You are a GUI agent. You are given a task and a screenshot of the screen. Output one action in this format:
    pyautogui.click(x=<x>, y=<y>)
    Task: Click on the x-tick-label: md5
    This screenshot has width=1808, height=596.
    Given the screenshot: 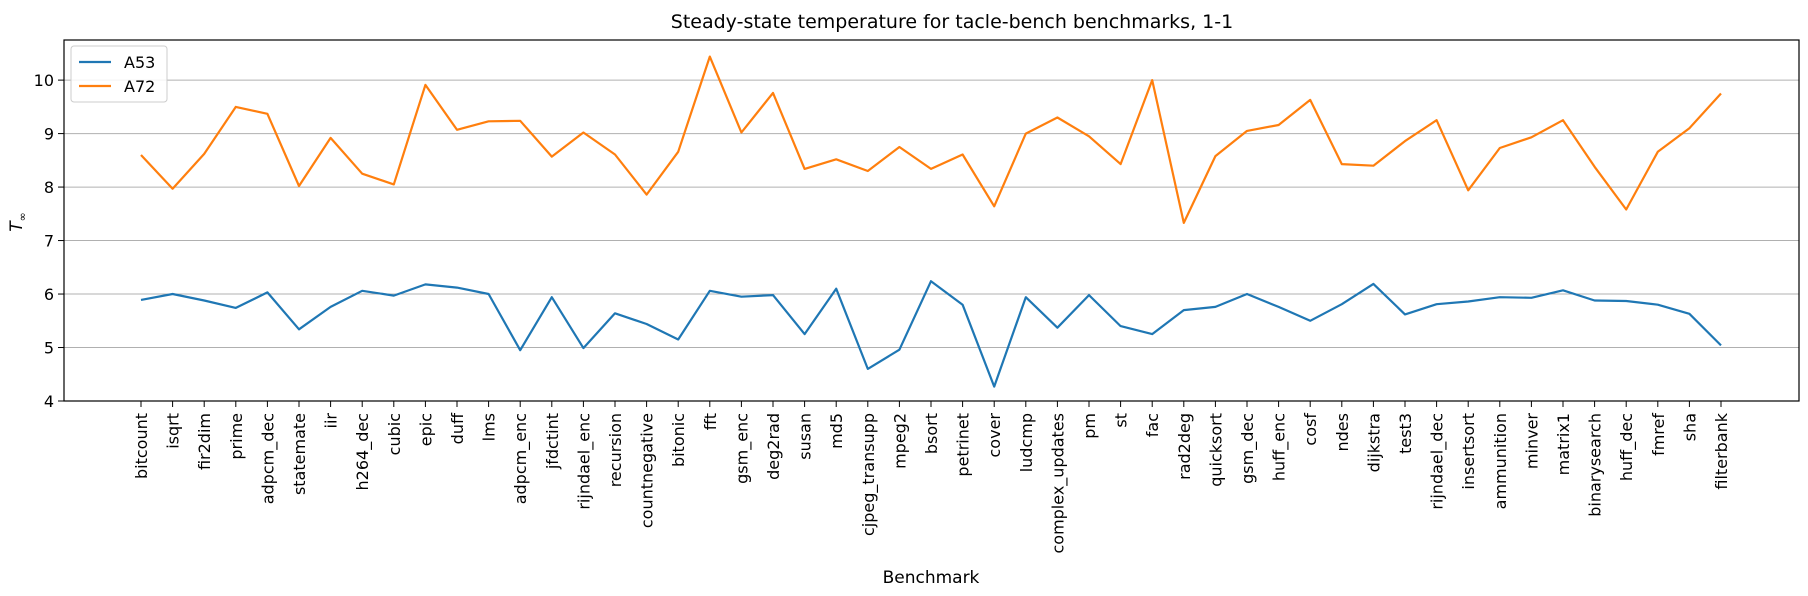 What is the action you would take?
    pyautogui.click(x=836, y=431)
    